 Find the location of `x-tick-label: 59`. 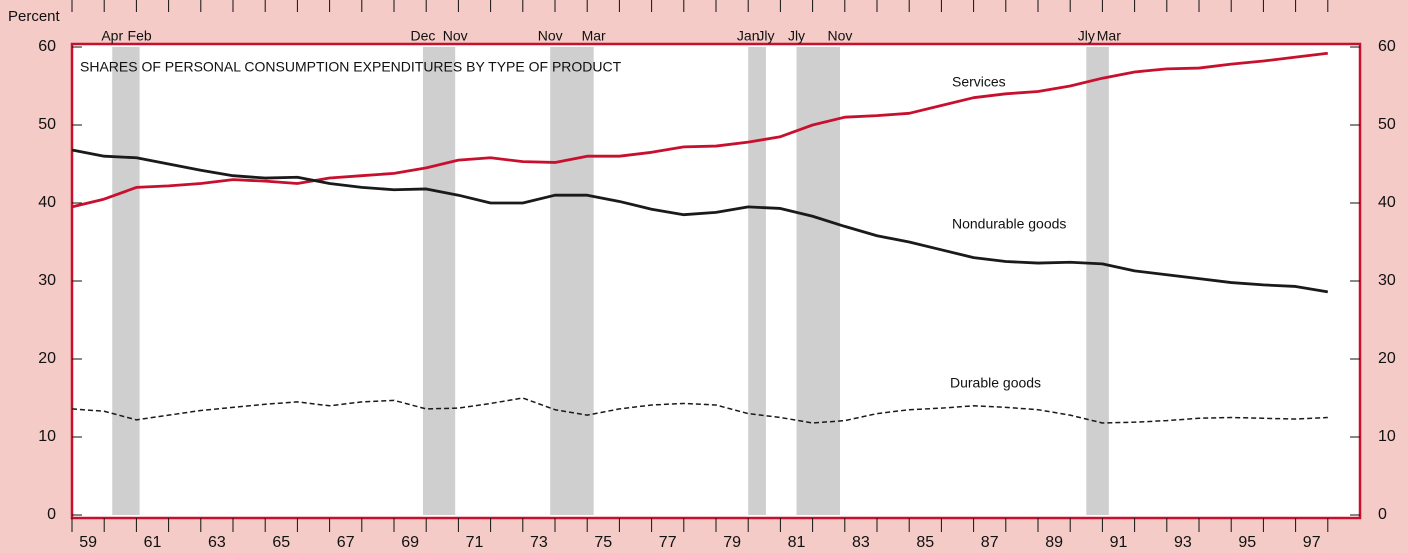

x-tick-label: 59 is located at coordinates (88, 542).